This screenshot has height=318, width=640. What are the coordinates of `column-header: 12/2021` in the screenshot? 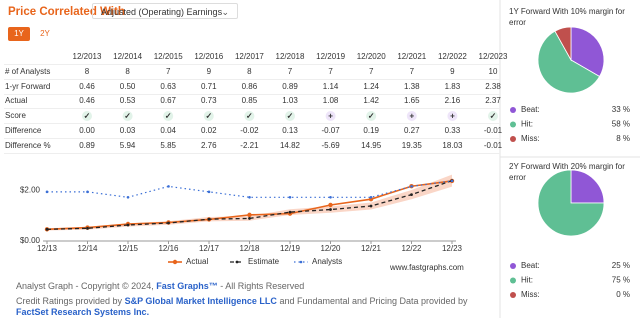 It's located at (411, 56).